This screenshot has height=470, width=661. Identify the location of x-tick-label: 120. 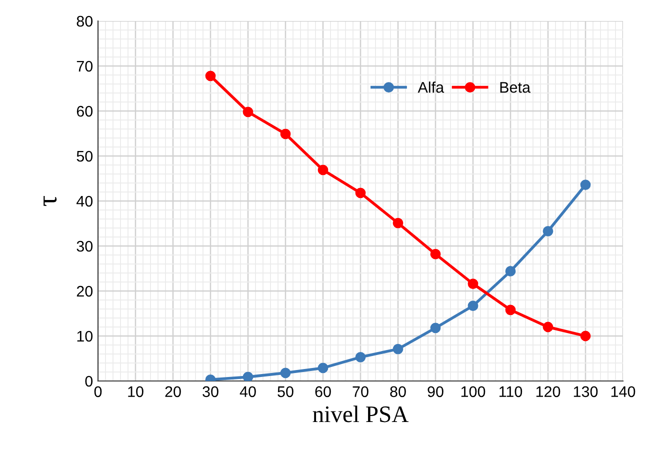
(548, 392).